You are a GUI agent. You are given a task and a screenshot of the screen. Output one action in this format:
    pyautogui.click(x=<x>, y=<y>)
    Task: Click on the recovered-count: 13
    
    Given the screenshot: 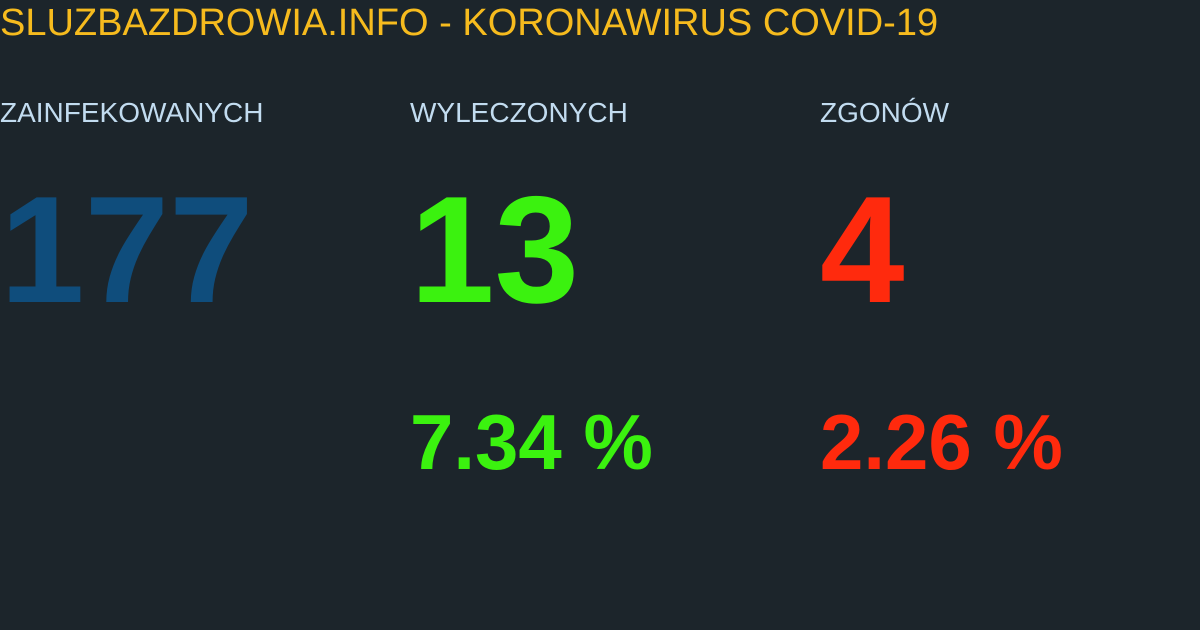 What is the action you would take?
    pyautogui.click(x=495, y=250)
    